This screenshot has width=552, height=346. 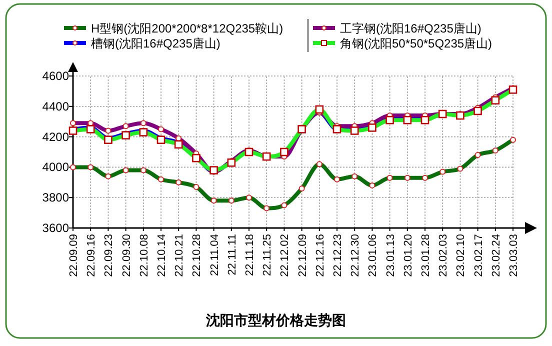 What do you see at coordinates (408, 255) in the screenshot?
I see `x-tick-label: 23.01.20` at bounding box center [408, 255].